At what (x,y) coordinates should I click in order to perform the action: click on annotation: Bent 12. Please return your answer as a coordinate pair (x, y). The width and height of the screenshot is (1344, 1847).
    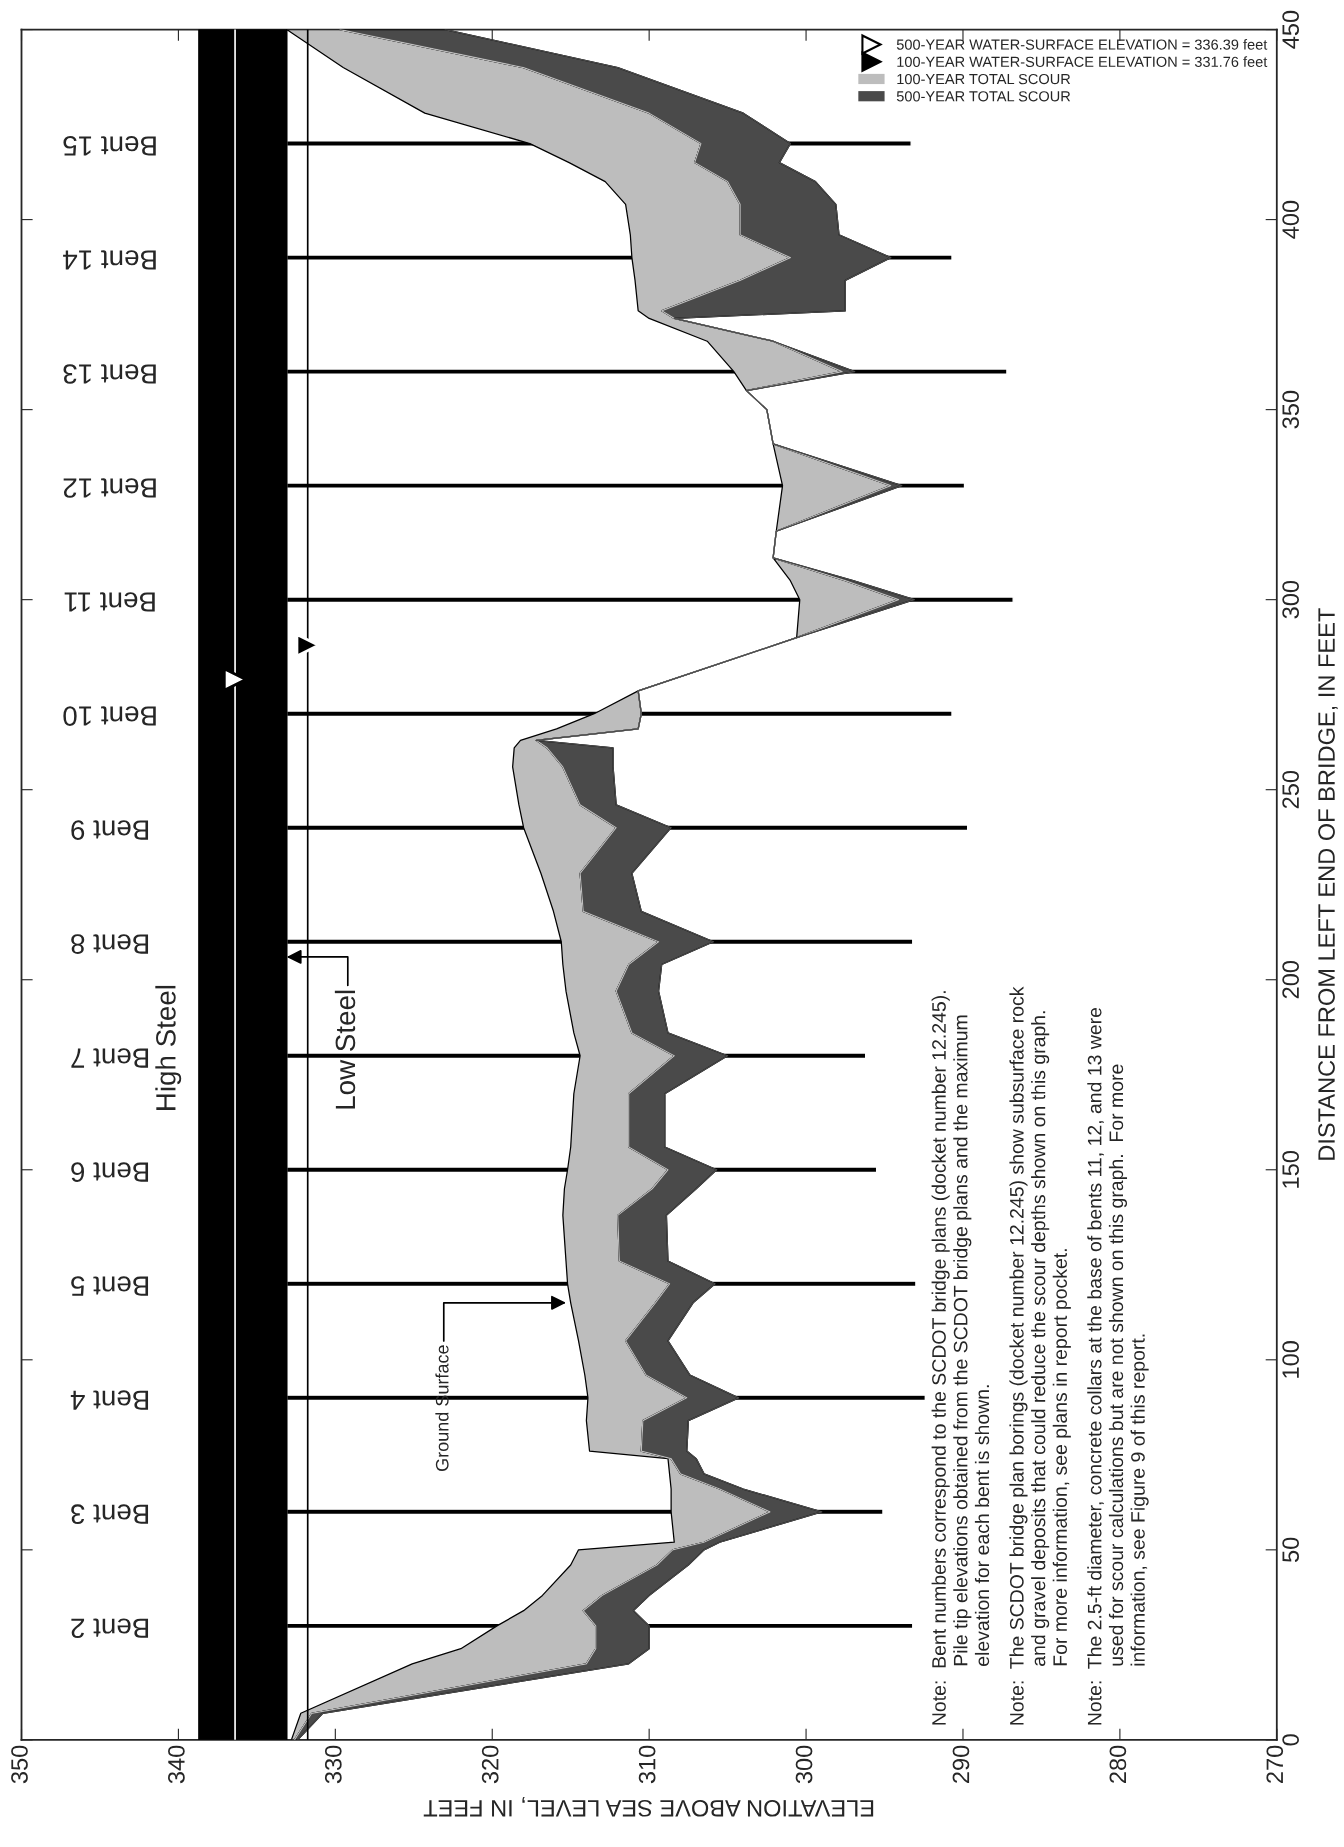
    Looking at the image, I should click on (109, 488).